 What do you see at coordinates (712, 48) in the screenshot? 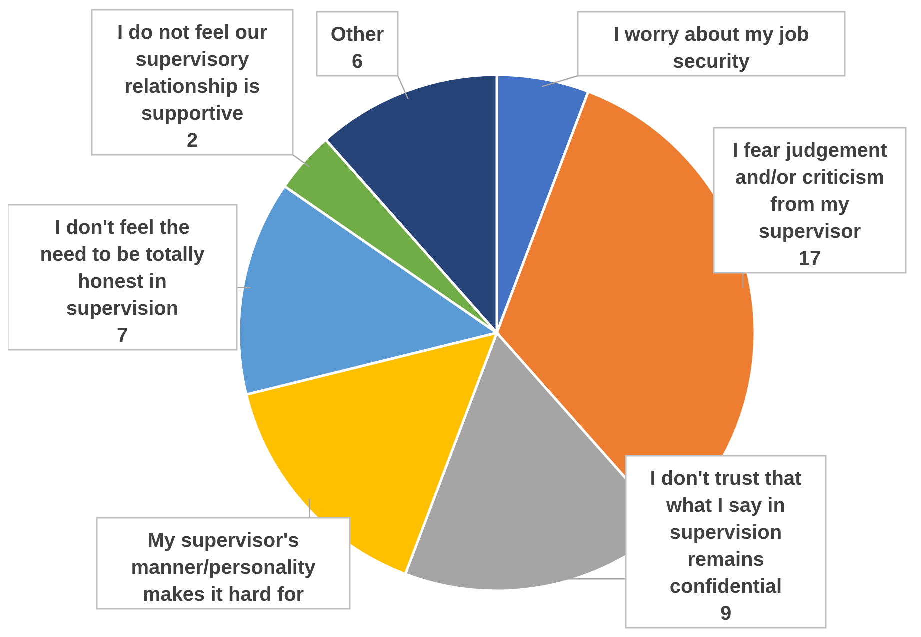
I see `slice-label: I worry about my job security` at bounding box center [712, 48].